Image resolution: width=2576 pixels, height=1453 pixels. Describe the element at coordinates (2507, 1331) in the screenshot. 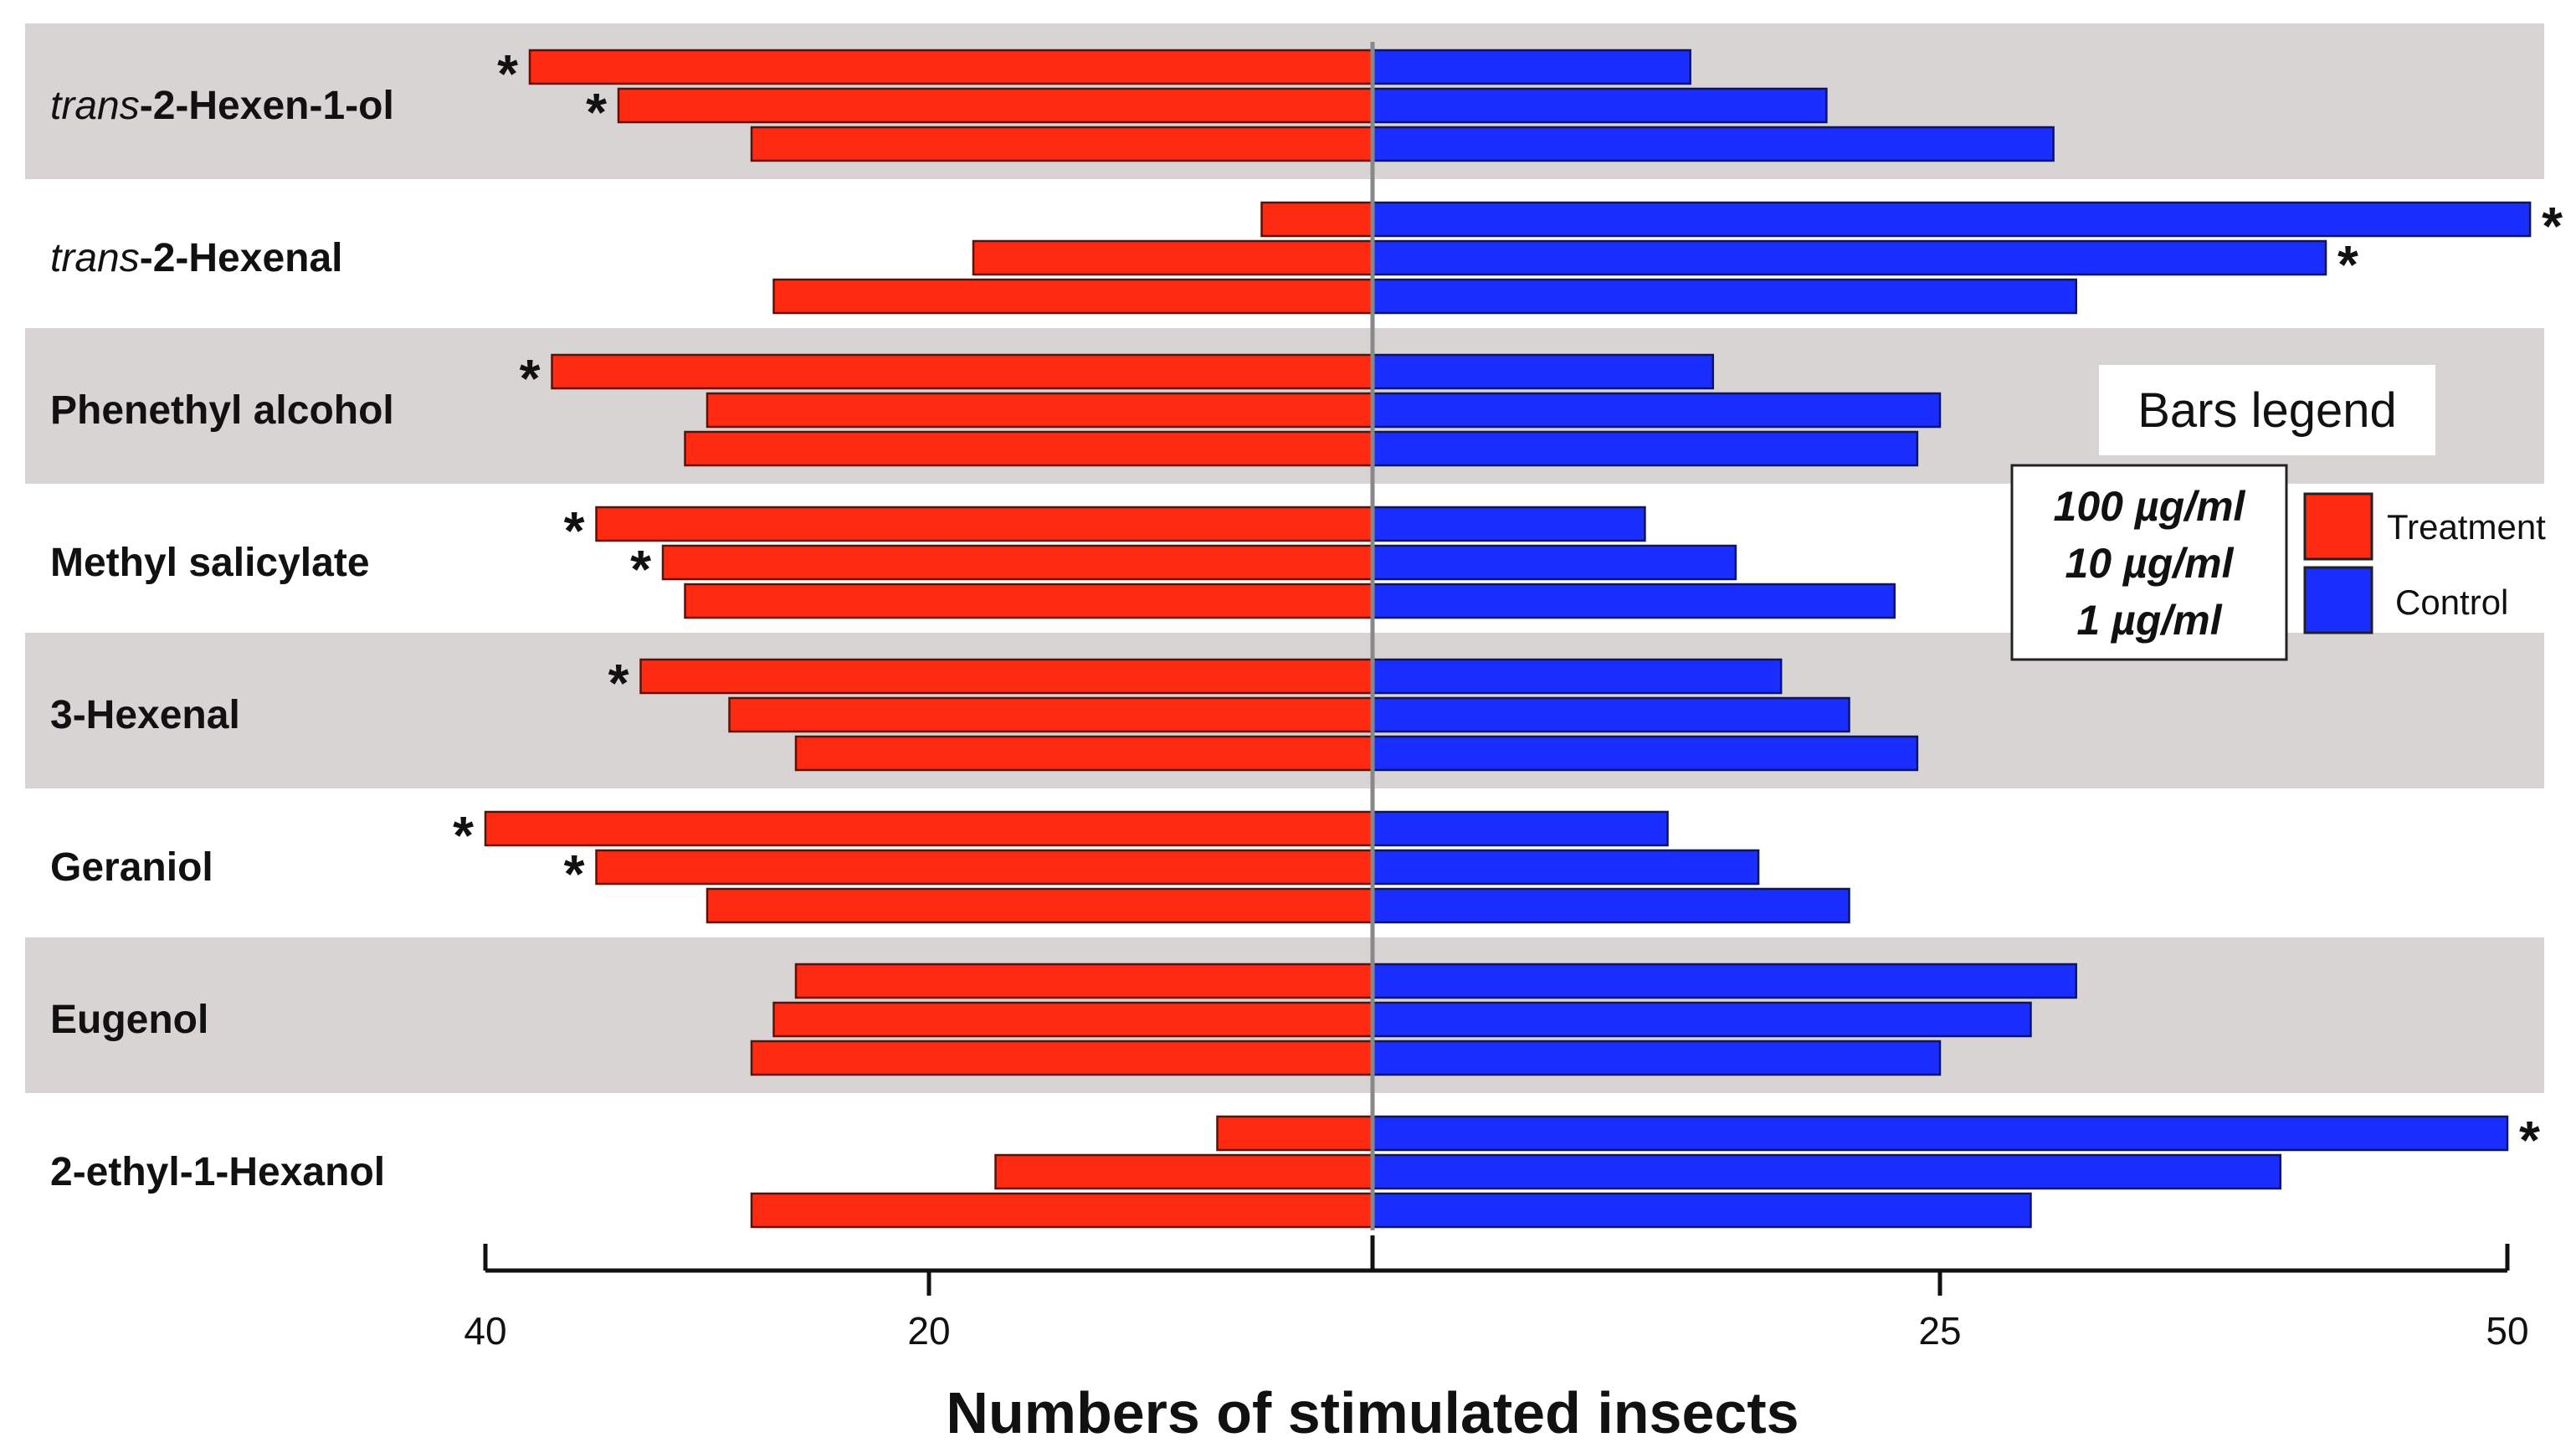

I see `x-tick-label: 50` at that location.